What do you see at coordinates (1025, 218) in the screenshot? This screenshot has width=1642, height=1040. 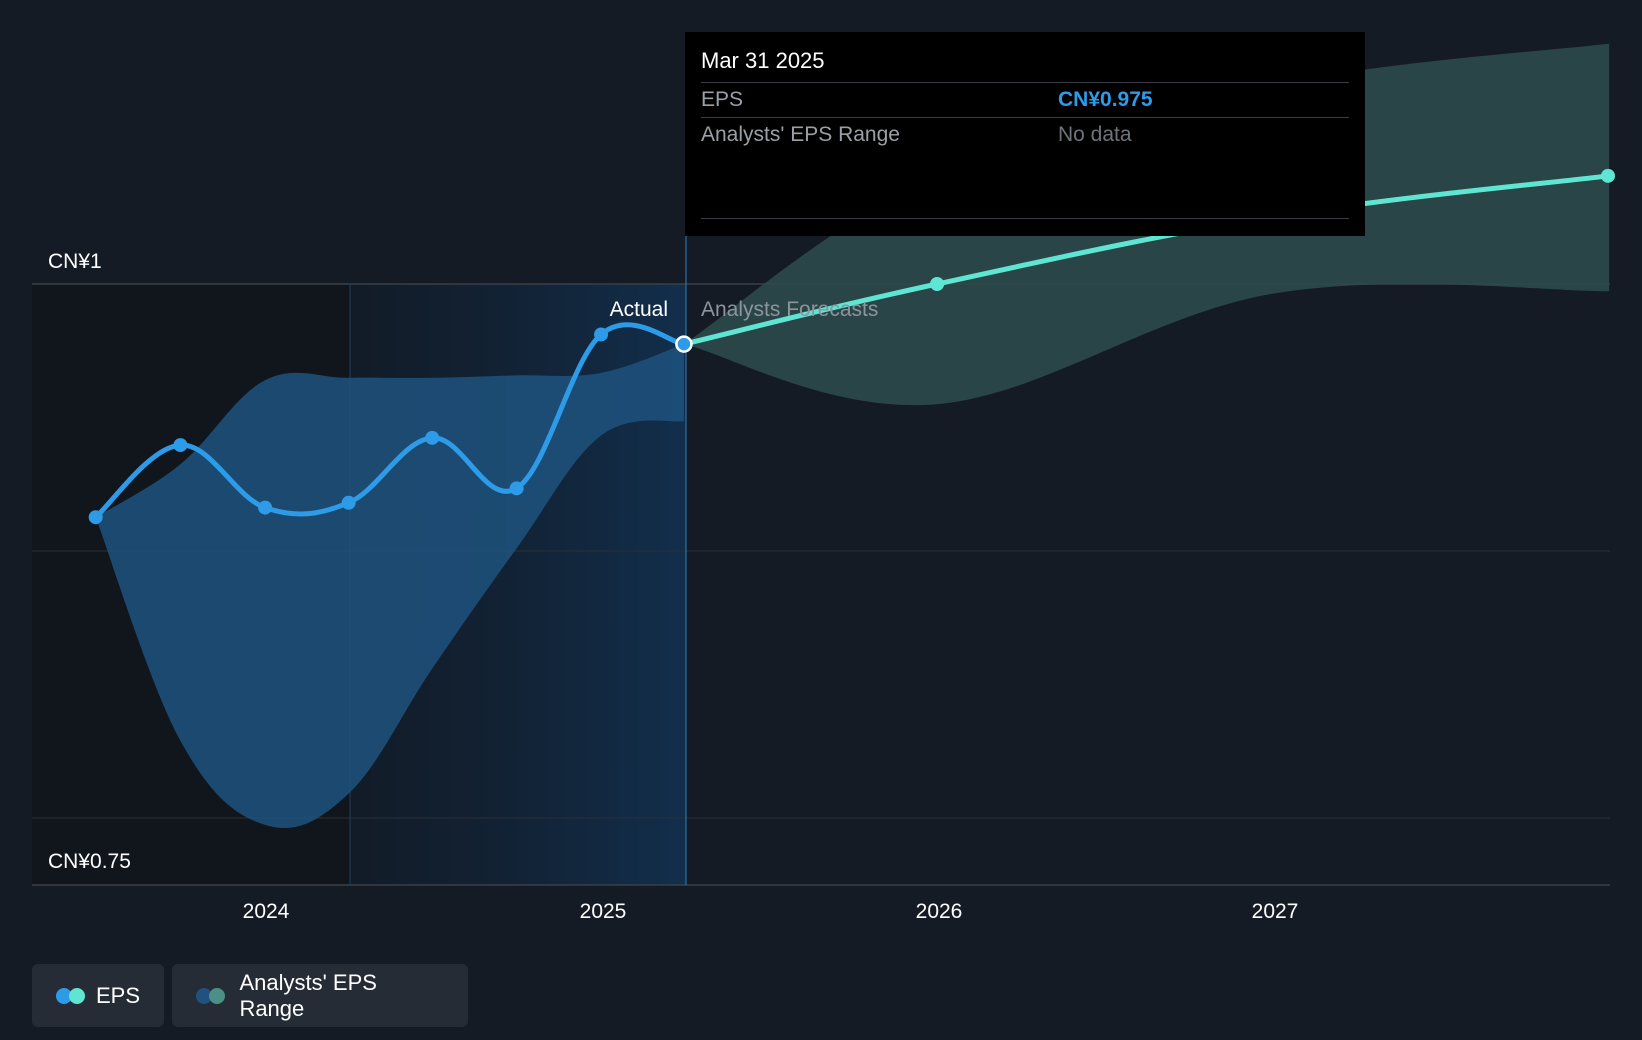 I see `tooltip-divider` at bounding box center [1025, 218].